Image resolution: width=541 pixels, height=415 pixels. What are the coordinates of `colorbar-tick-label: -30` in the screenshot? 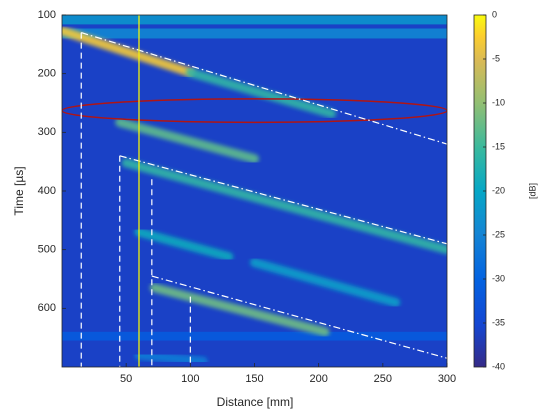 It's located at (498, 278).